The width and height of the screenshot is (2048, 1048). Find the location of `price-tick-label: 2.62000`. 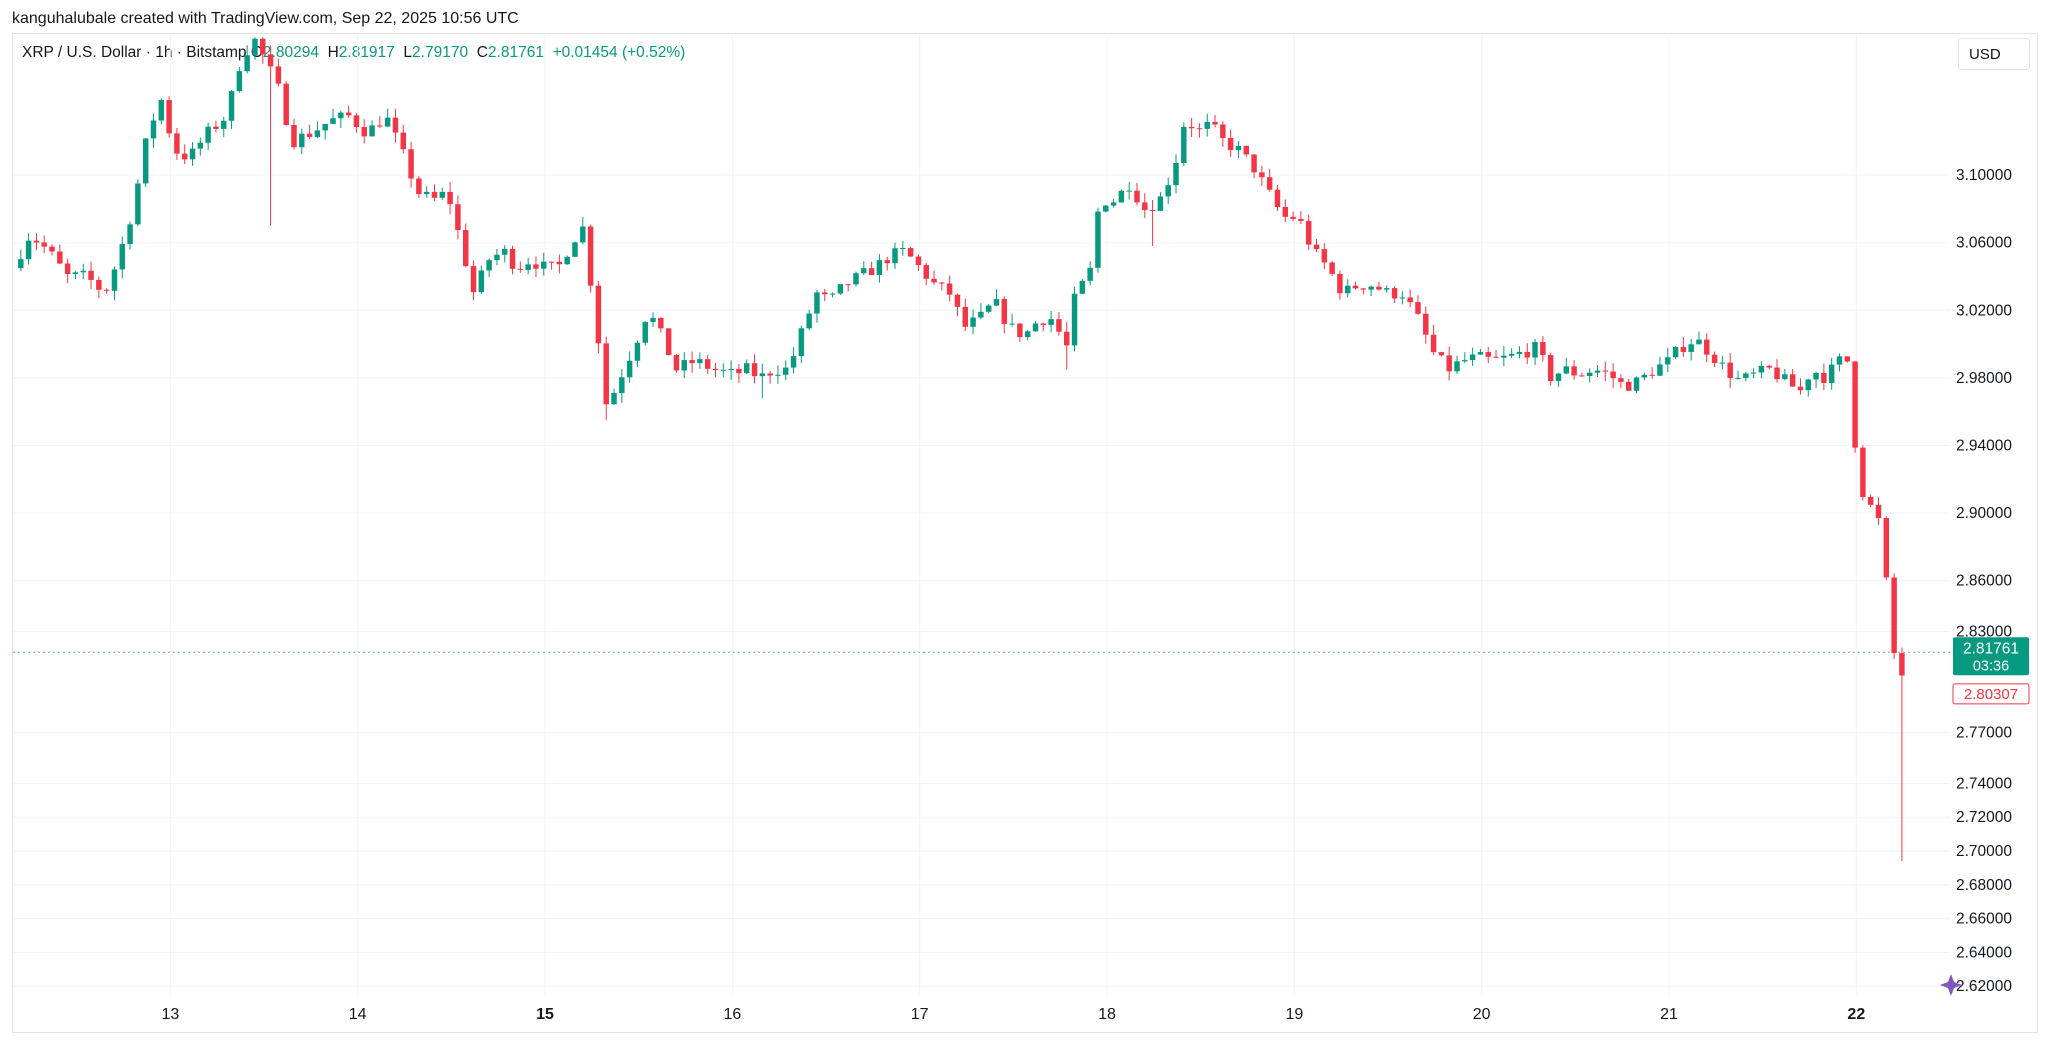

price-tick-label: 2.62000 is located at coordinates (1984, 986).